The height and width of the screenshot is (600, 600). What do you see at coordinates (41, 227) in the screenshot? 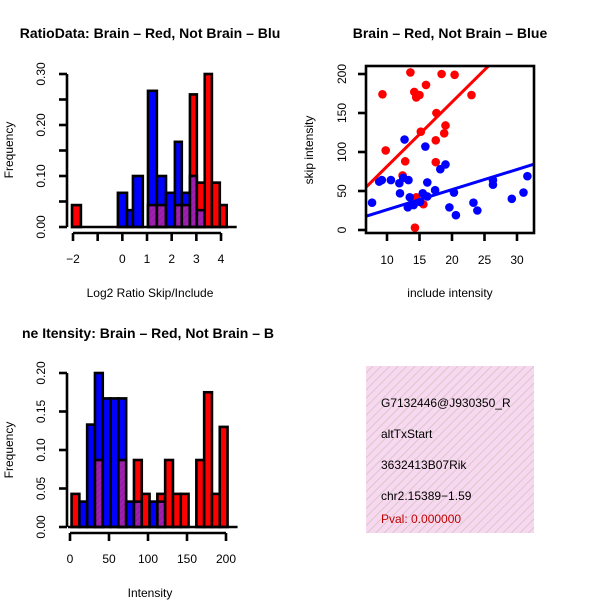
I see `ratio-y-tick-label: 0.00` at bounding box center [41, 227].